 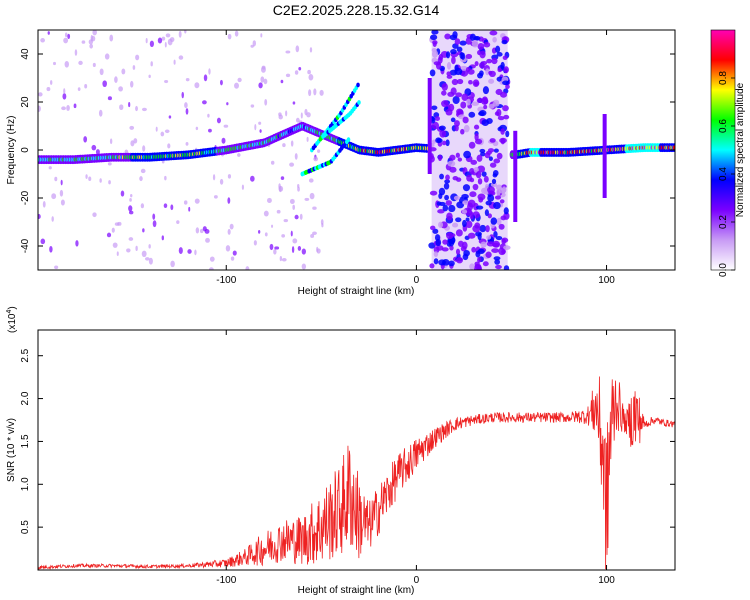 I want to click on y-tick-label: 1.5, so click(x=25, y=441).